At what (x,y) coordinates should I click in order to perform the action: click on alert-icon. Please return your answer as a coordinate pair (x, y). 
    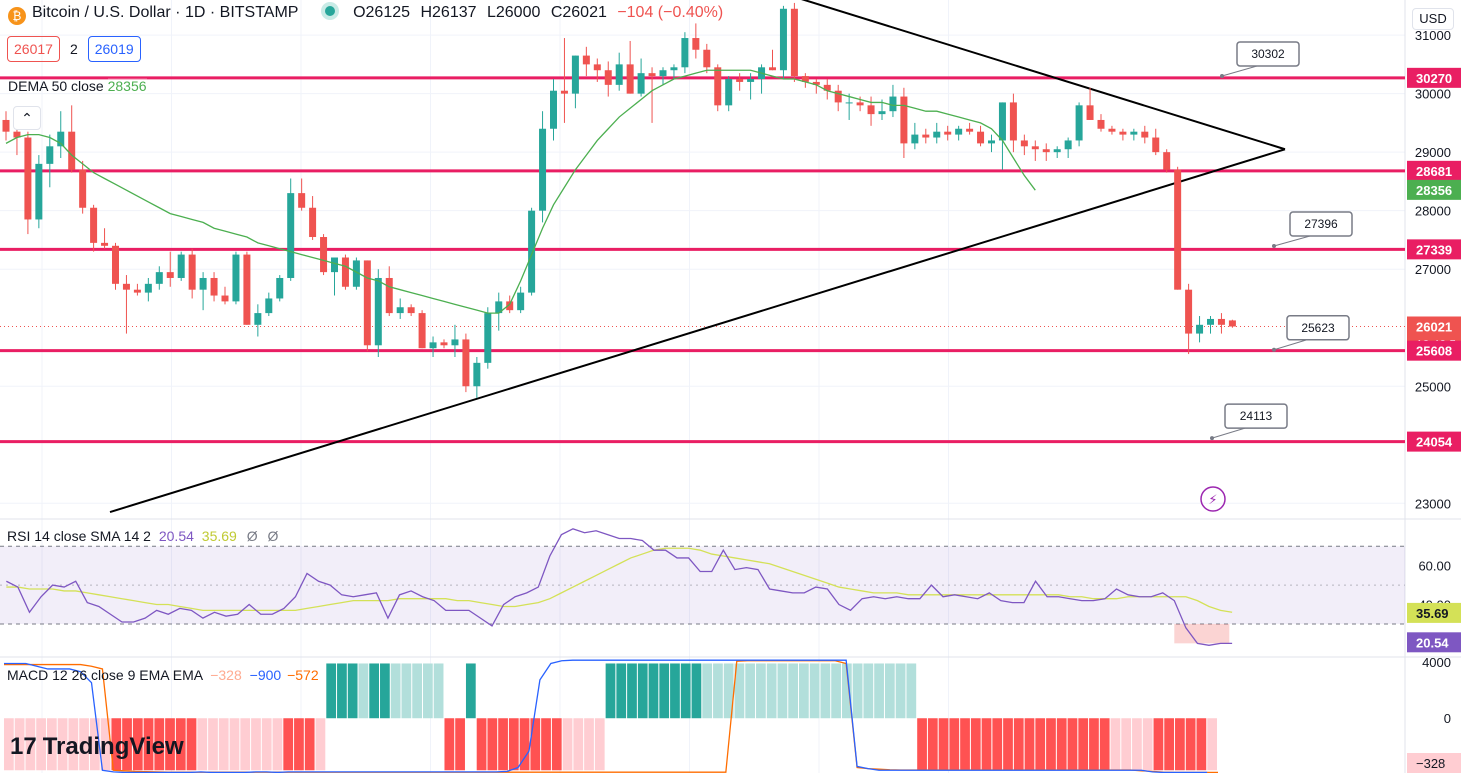
    Looking at the image, I should click on (1213, 499).